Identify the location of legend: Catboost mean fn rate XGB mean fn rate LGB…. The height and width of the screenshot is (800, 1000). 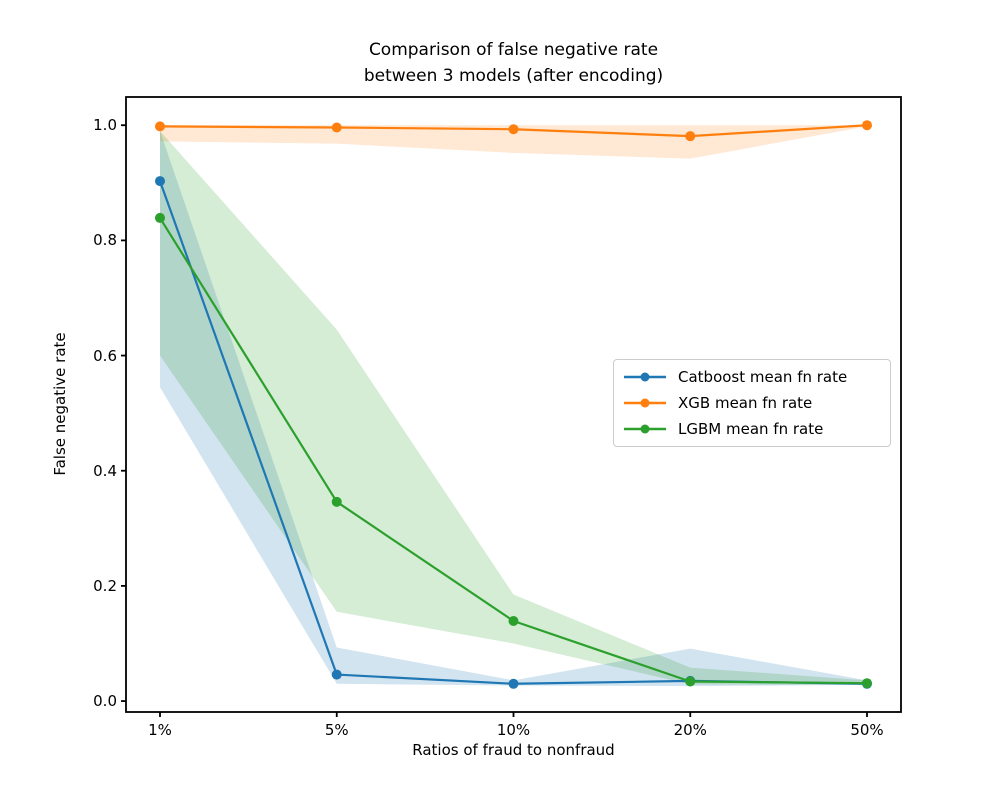
(752, 403).